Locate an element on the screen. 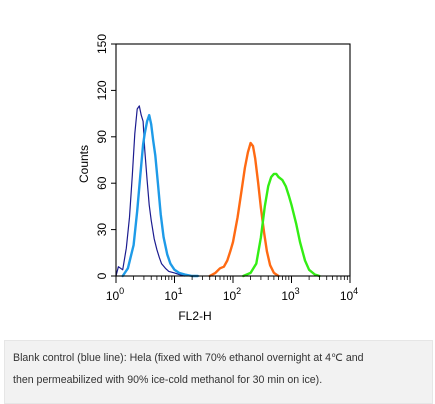 The width and height of the screenshot is (435, 404). y-tick-label: 120 is located at coordinates (102, 90).